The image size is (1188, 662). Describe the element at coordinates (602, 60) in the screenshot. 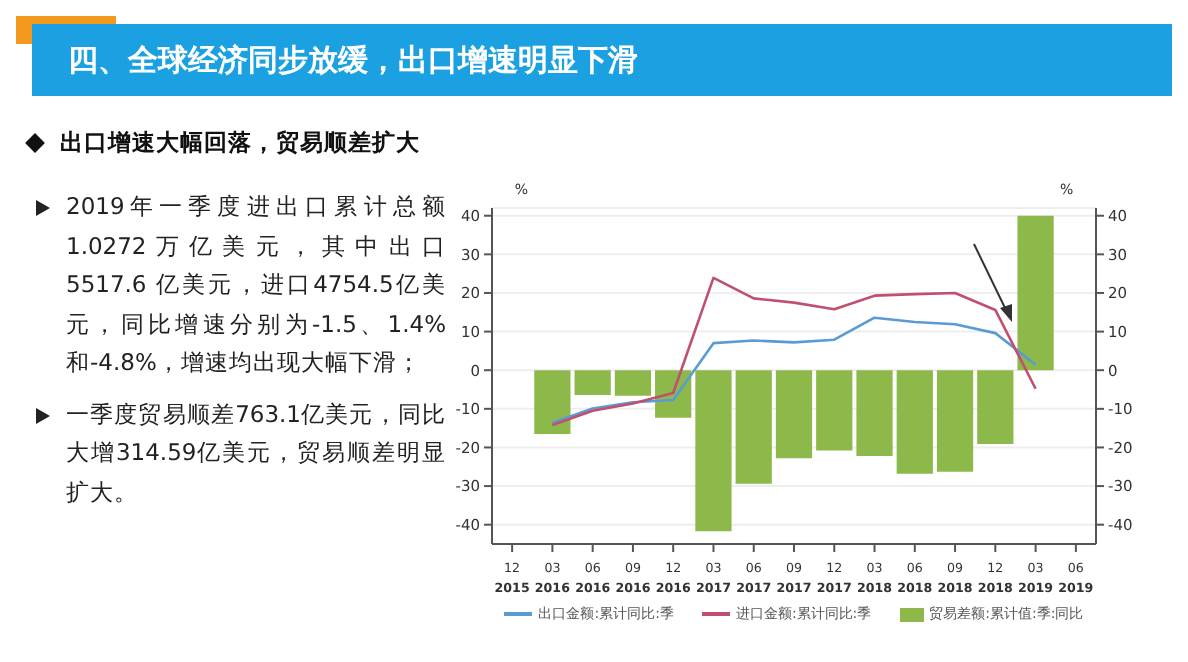

I see `chart-title: 四、全球经济同步放缓，出口增速明显下滑` at that location.